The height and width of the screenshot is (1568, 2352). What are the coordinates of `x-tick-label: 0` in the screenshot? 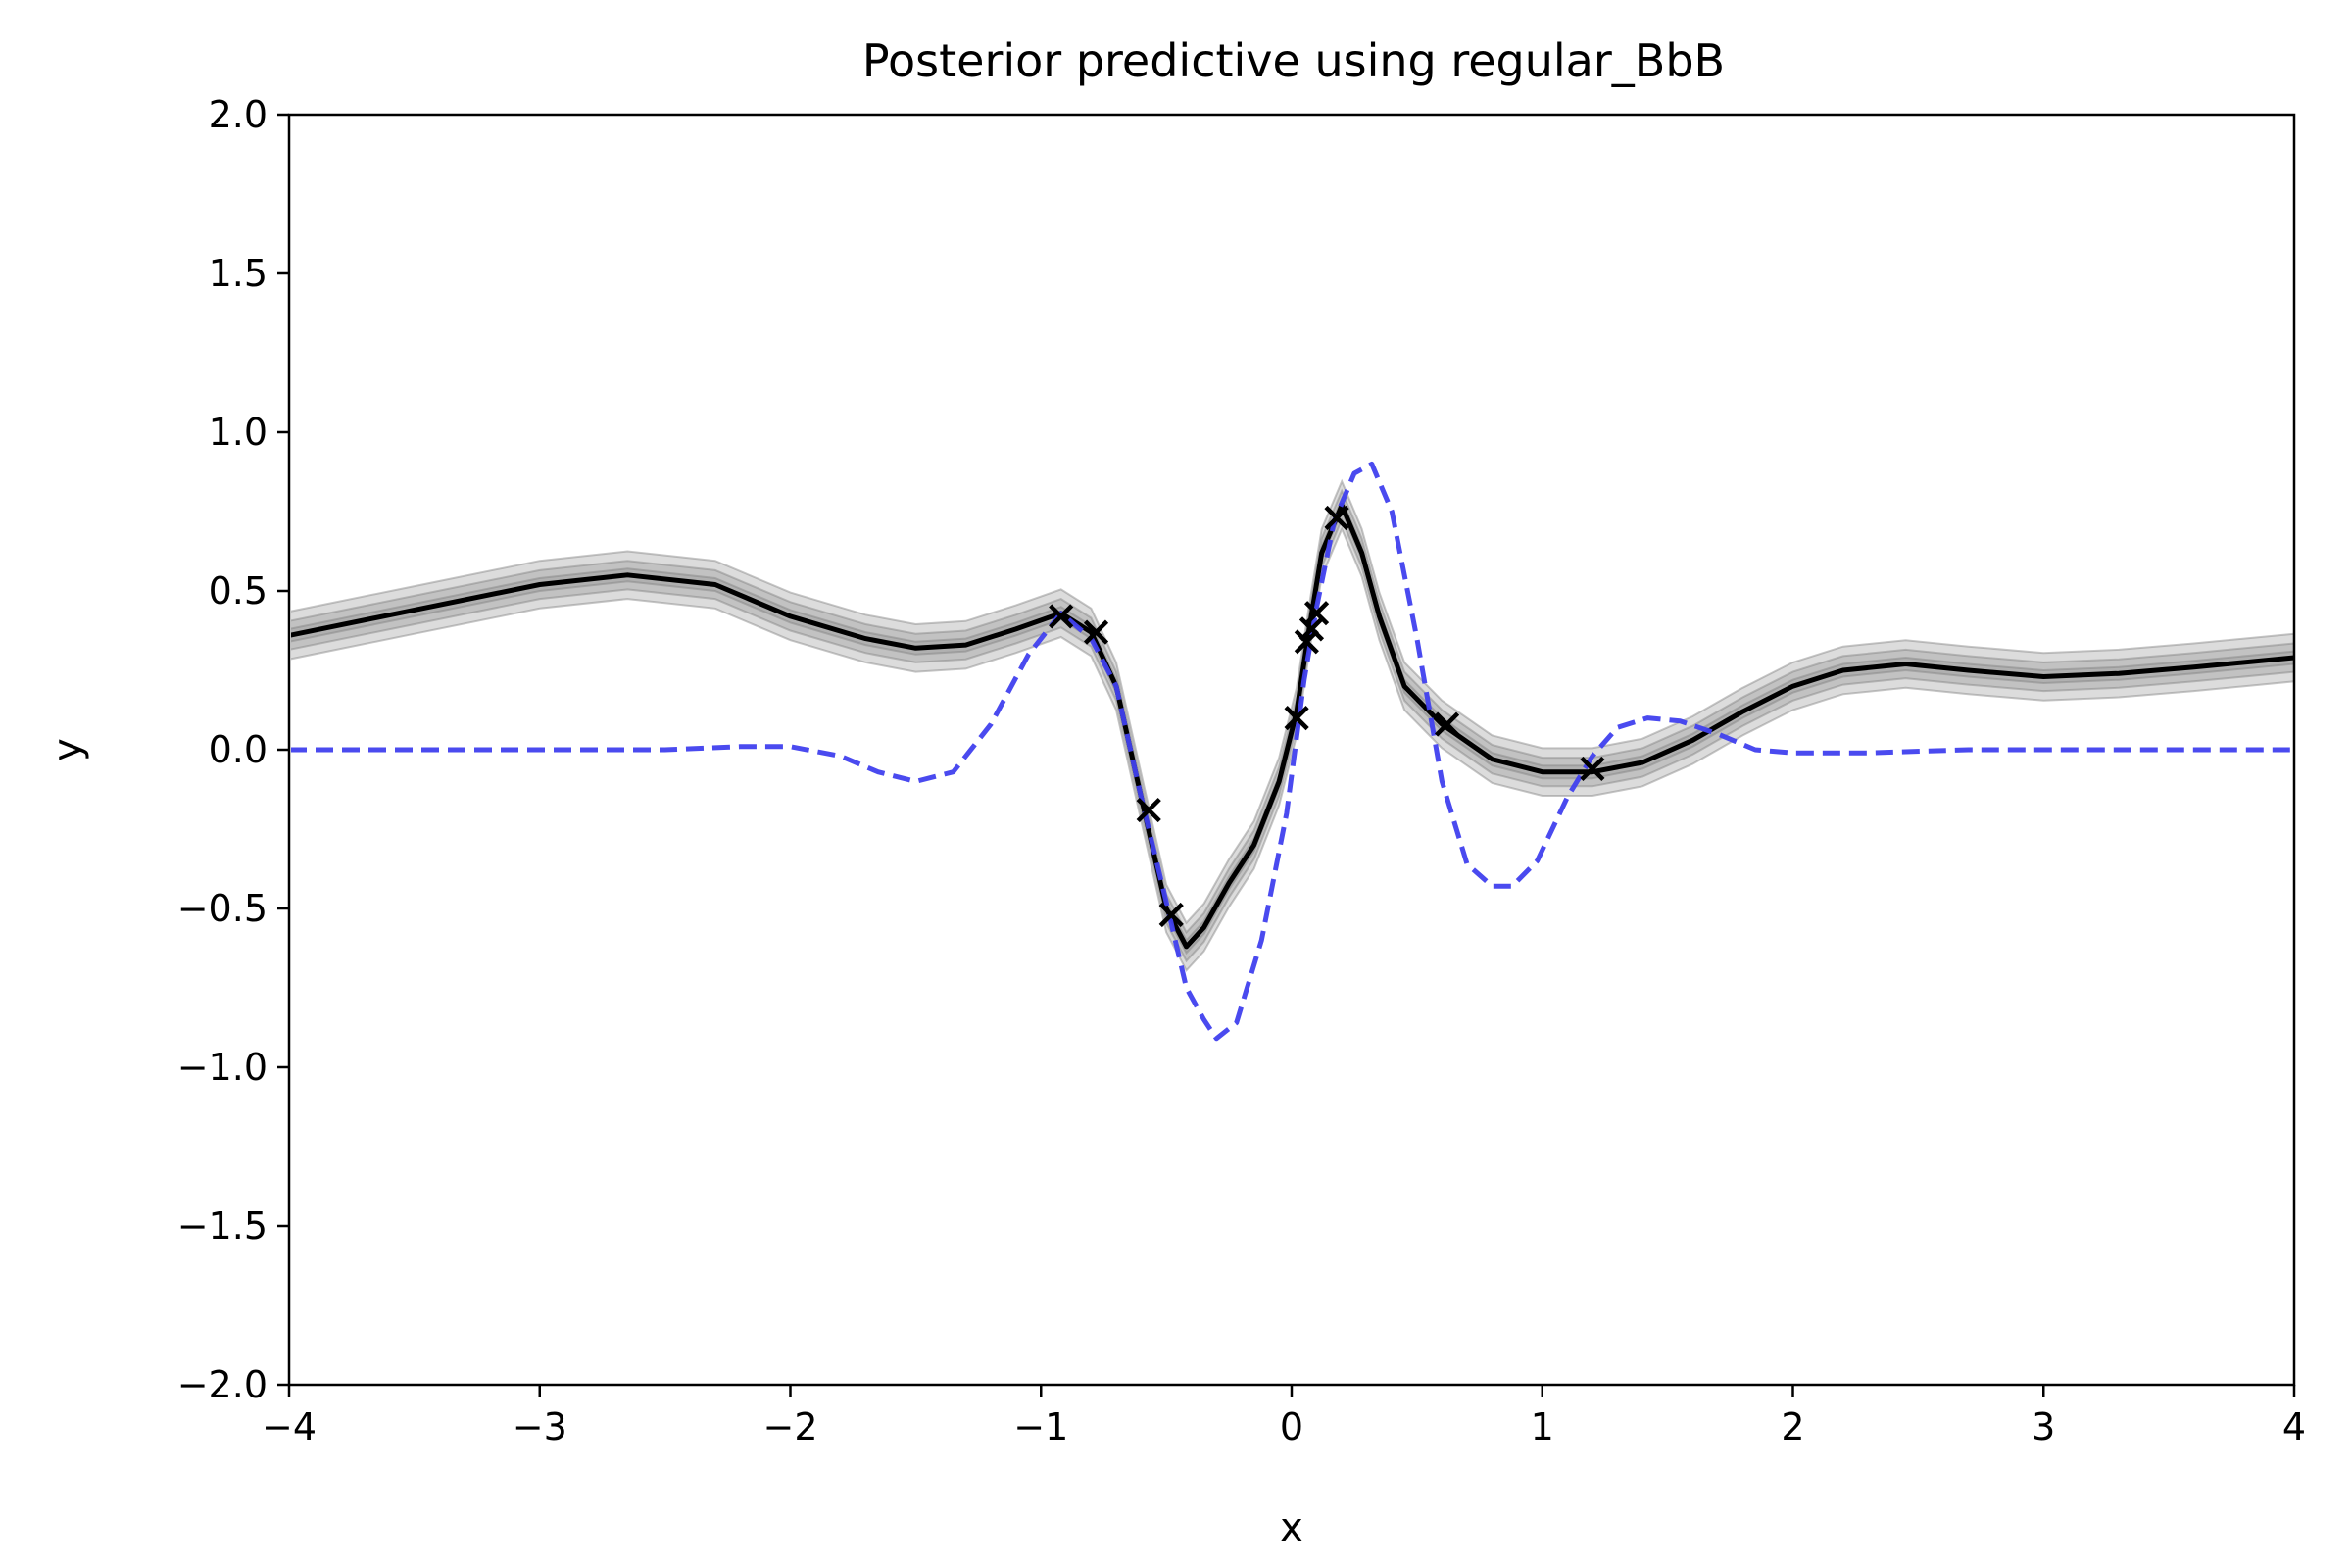 It's located at (1291, 1426).